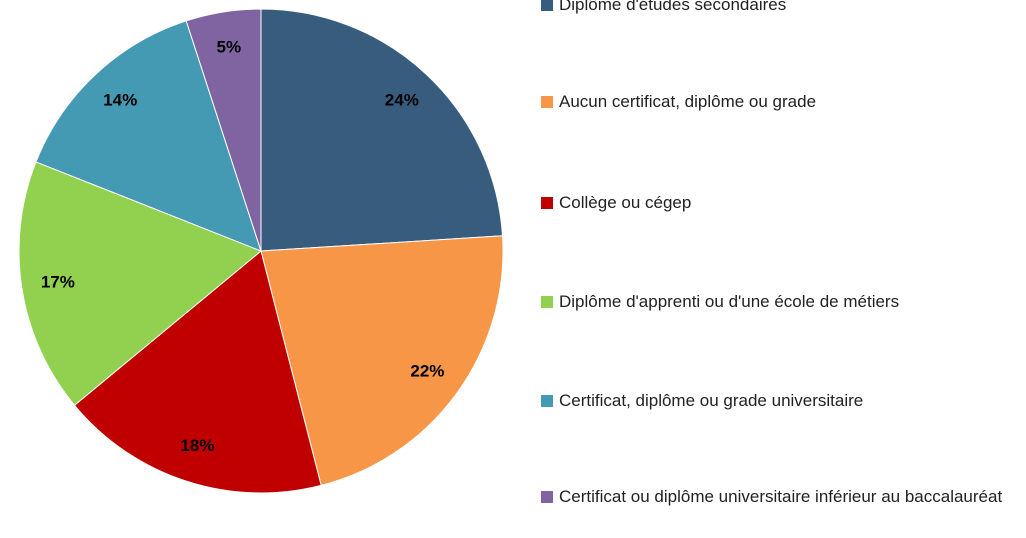  I want to click on data-label: 14%, so click(120, 100).